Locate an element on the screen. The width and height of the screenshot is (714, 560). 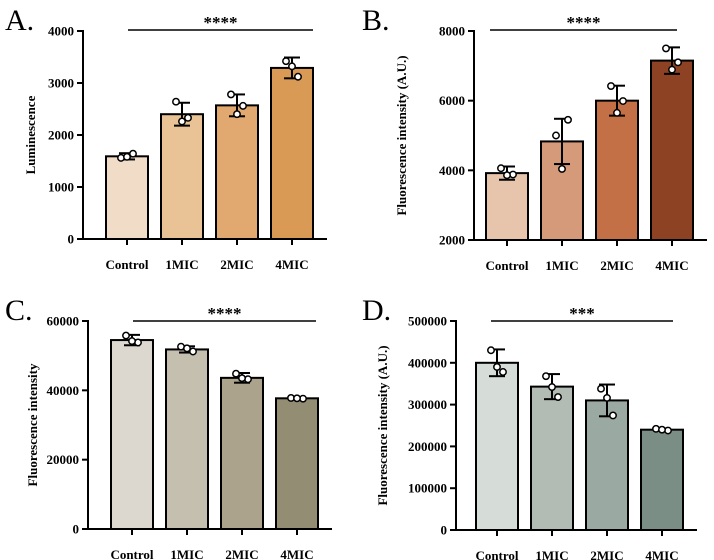
y-tick-label: 500000 is located at coordinates (427, 321).